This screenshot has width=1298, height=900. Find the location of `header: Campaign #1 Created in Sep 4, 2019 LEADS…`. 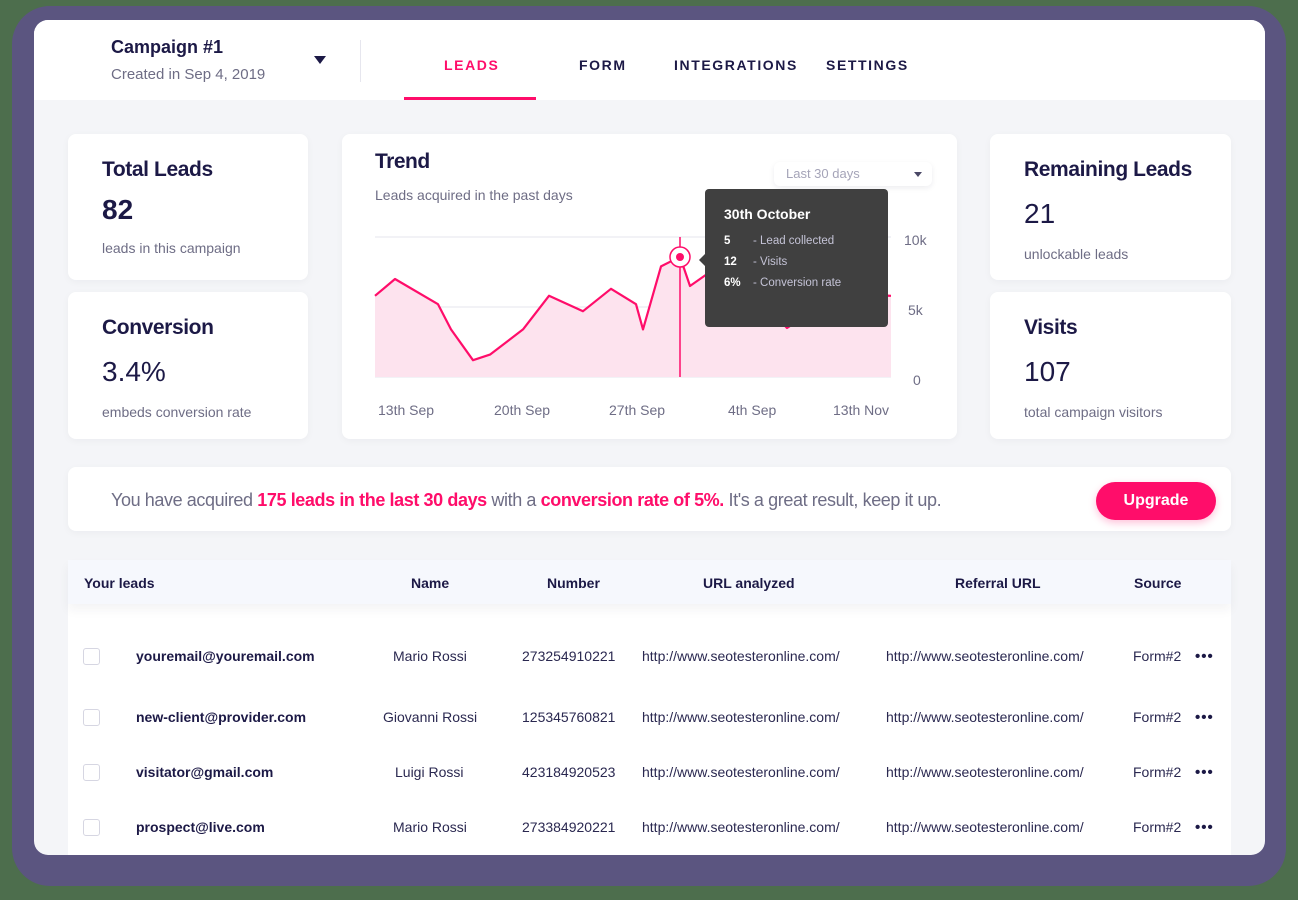

header: Campaign #1 Created in Sep 4, 2019 LEADS… is located at coordinates (649, 60).